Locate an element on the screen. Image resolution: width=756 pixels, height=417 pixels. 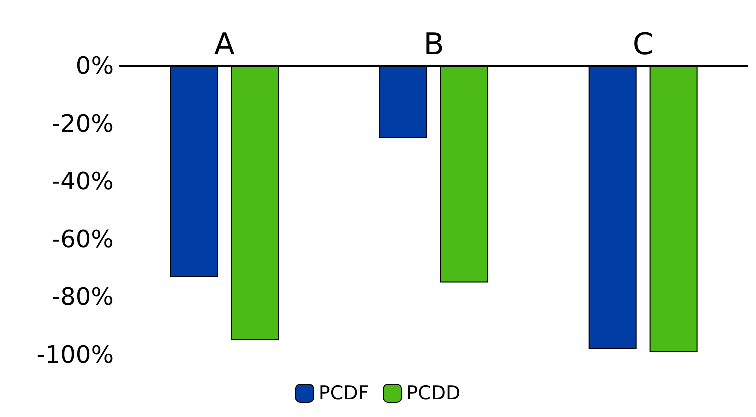
y-tick-label: -40% is located at coordinates (83, 182).